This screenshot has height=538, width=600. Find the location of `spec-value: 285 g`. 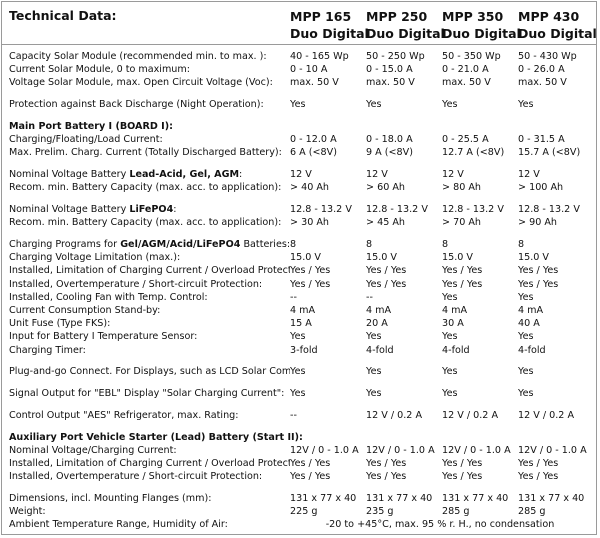

spec-value: 285 g is located at coordinates (532, 512).